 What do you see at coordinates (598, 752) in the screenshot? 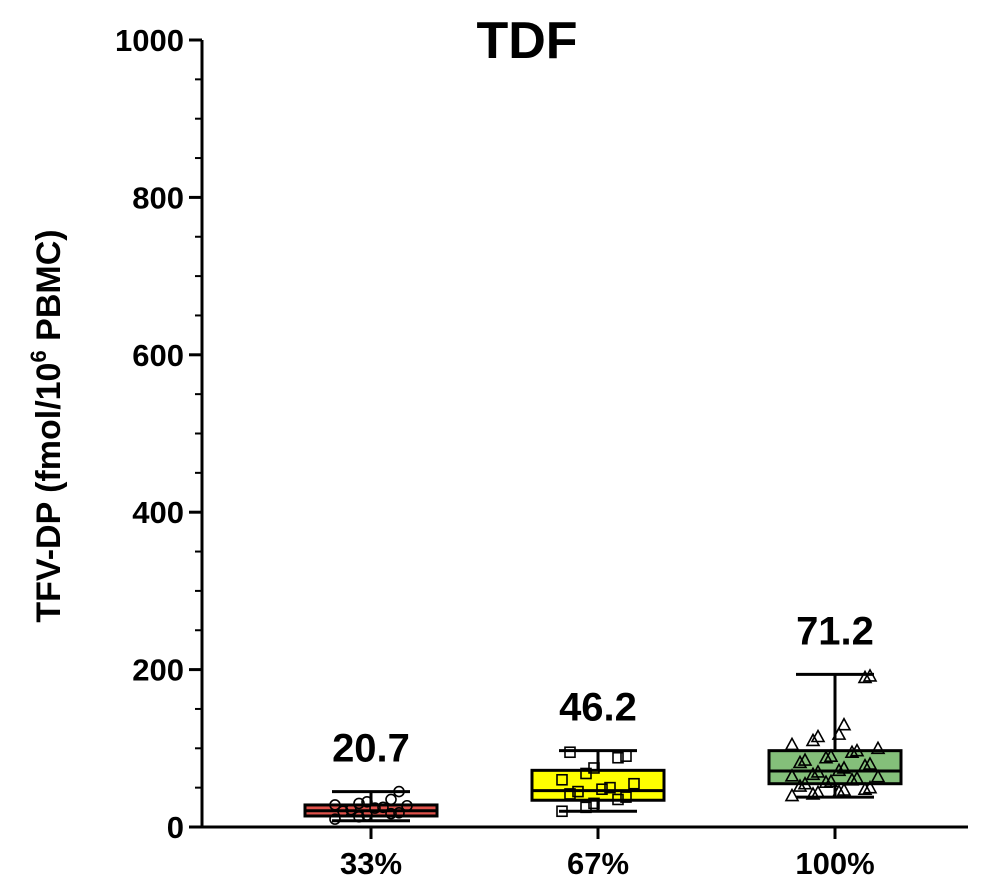
I see `box-group: 46.2` at bounding box center [598, 752].